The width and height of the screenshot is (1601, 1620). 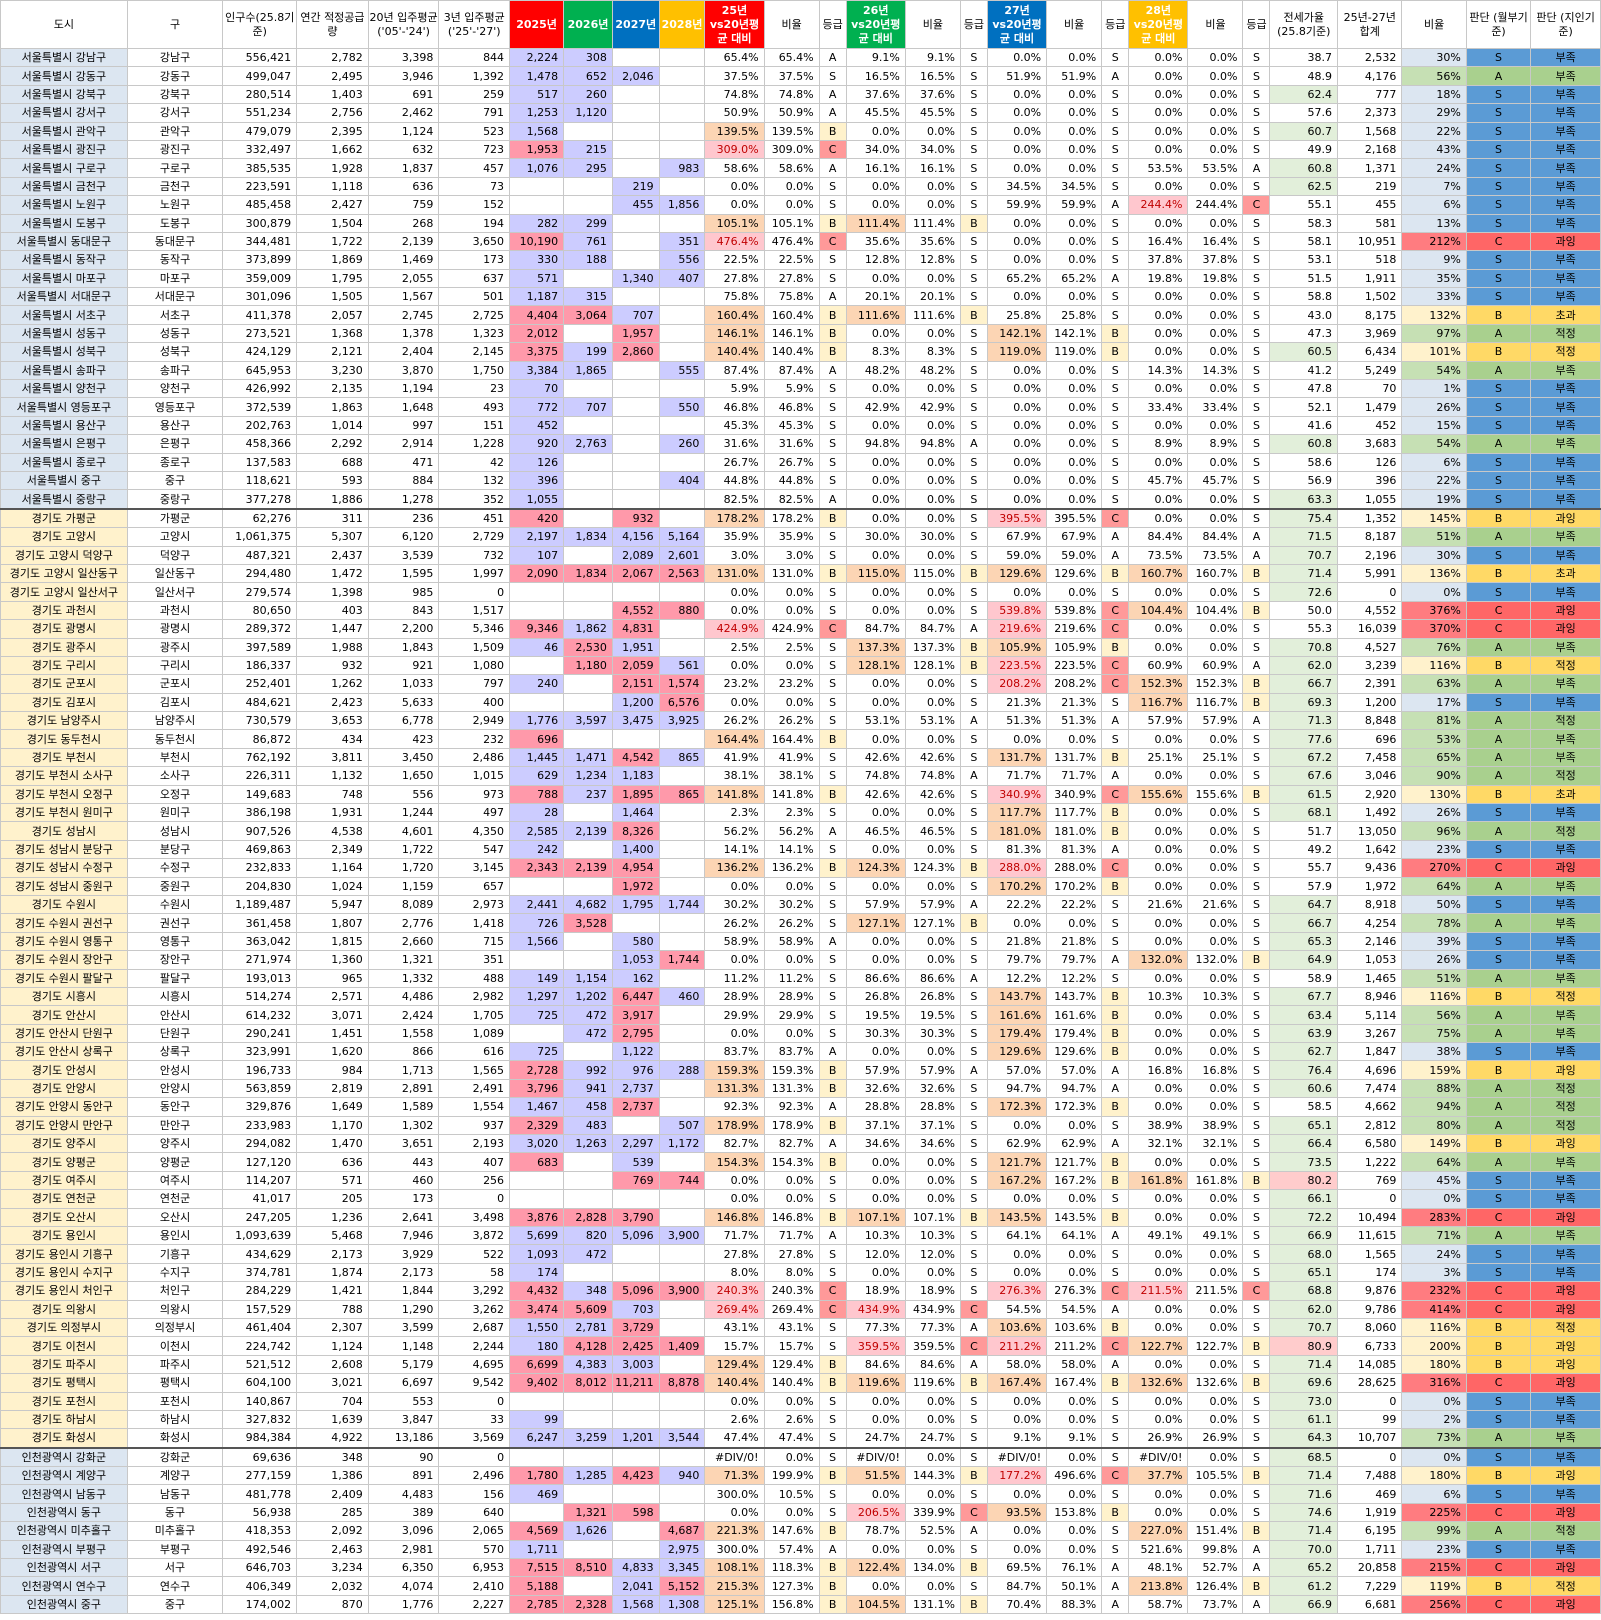 I want to click on cell-city: 경기도 용인시 처인구, so click(x=64, y=1291).